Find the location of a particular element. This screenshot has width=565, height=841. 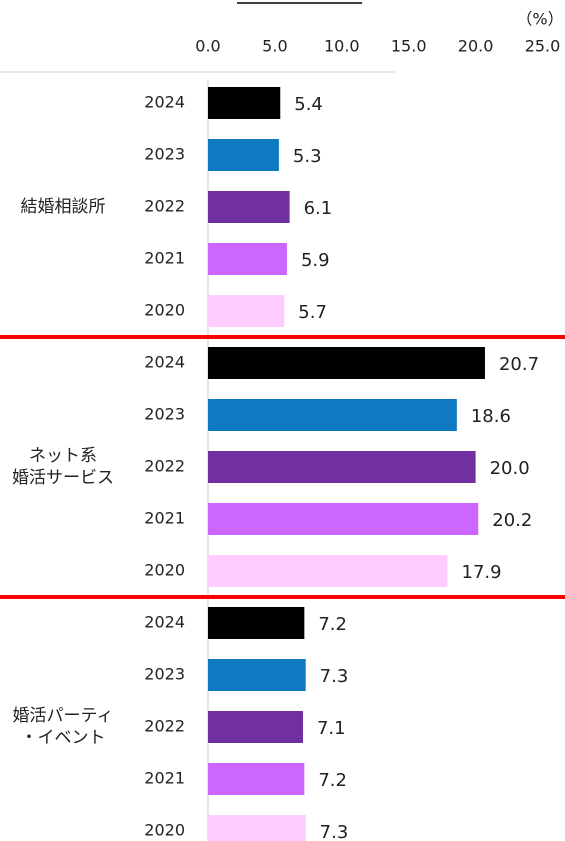

value-label: 6.1 is located at coordinates (318, 208).